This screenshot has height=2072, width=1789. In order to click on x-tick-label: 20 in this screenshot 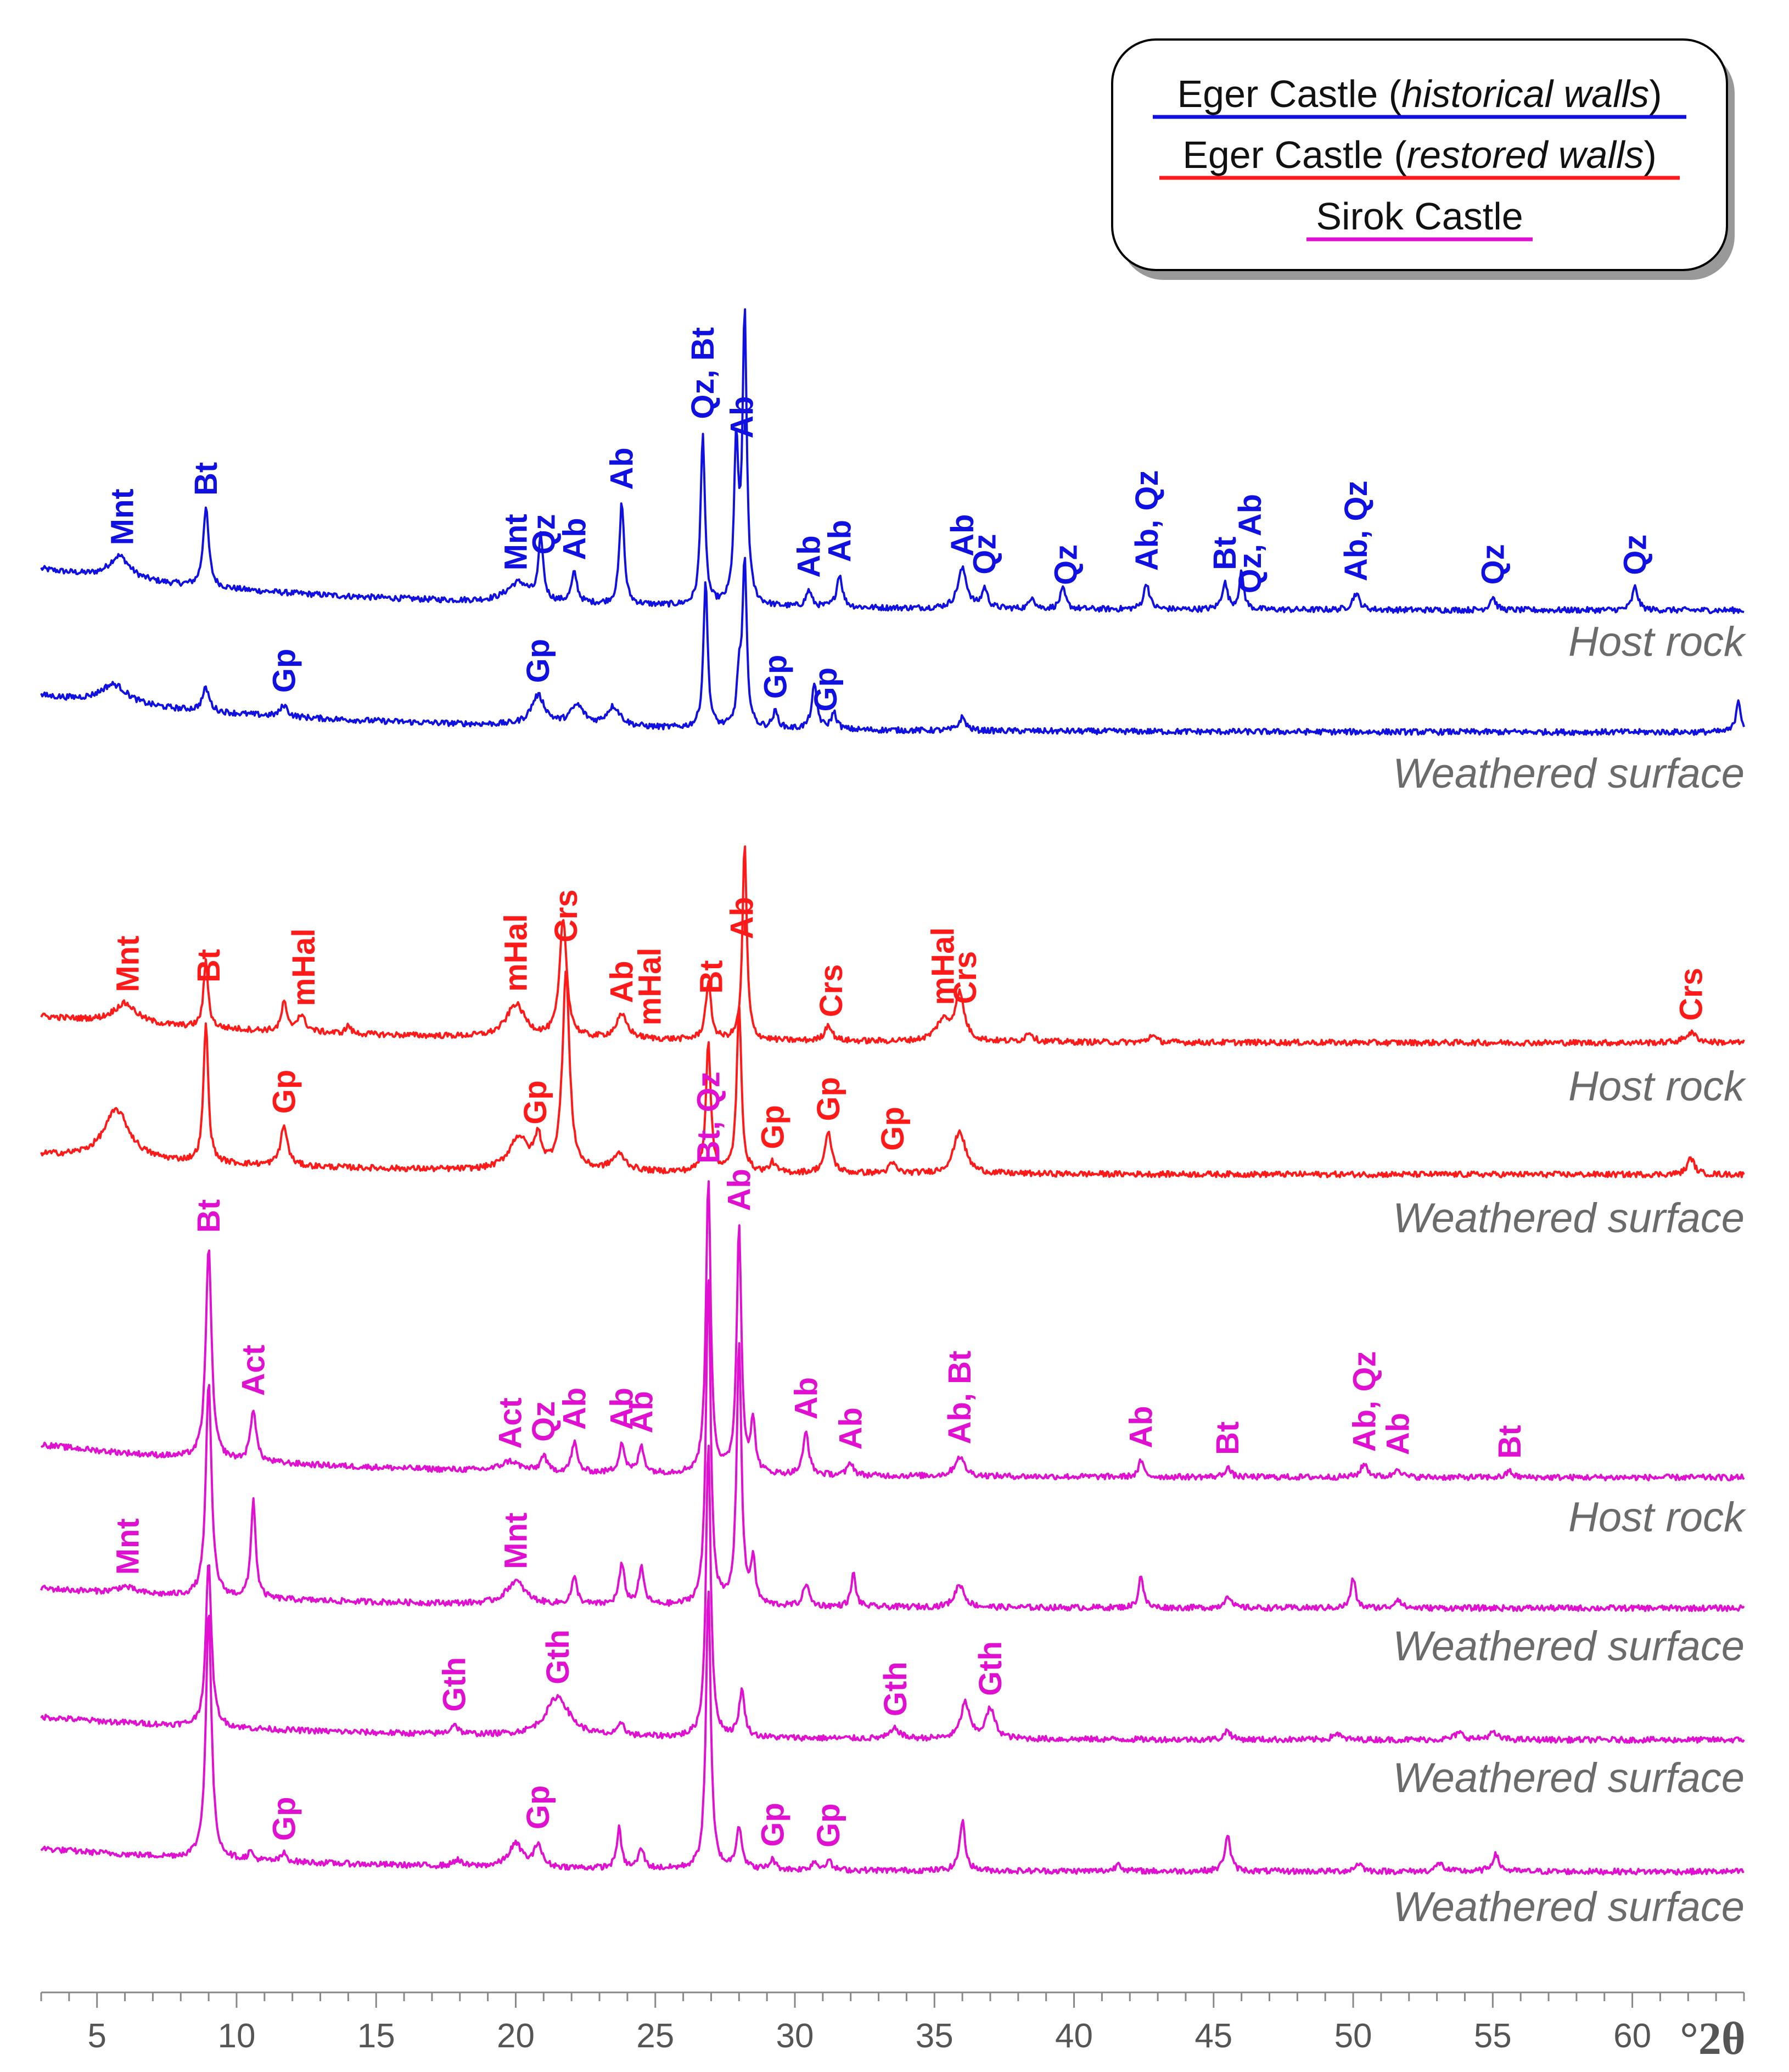, I will do `click(516, 2036)`.